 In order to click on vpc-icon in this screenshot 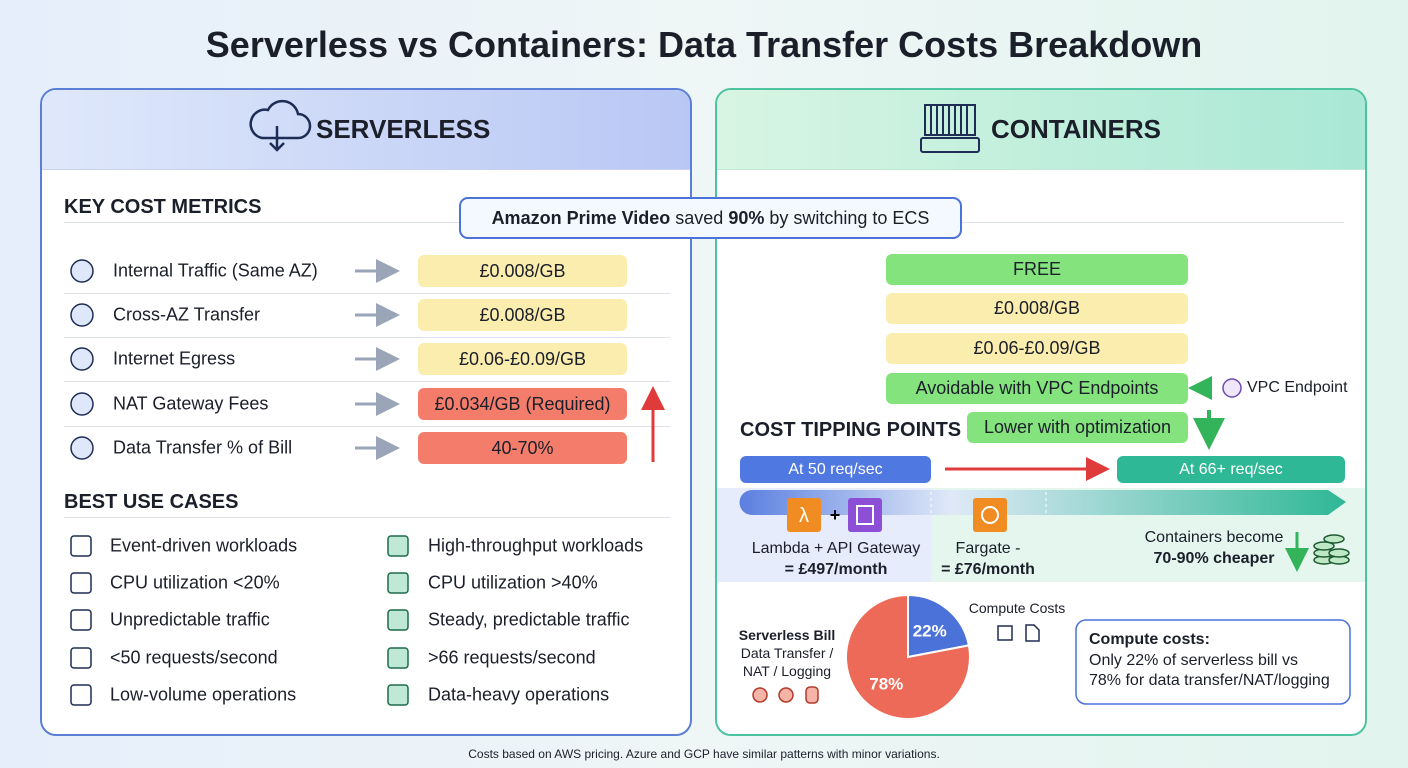, I will do `click(1232, 388)`.